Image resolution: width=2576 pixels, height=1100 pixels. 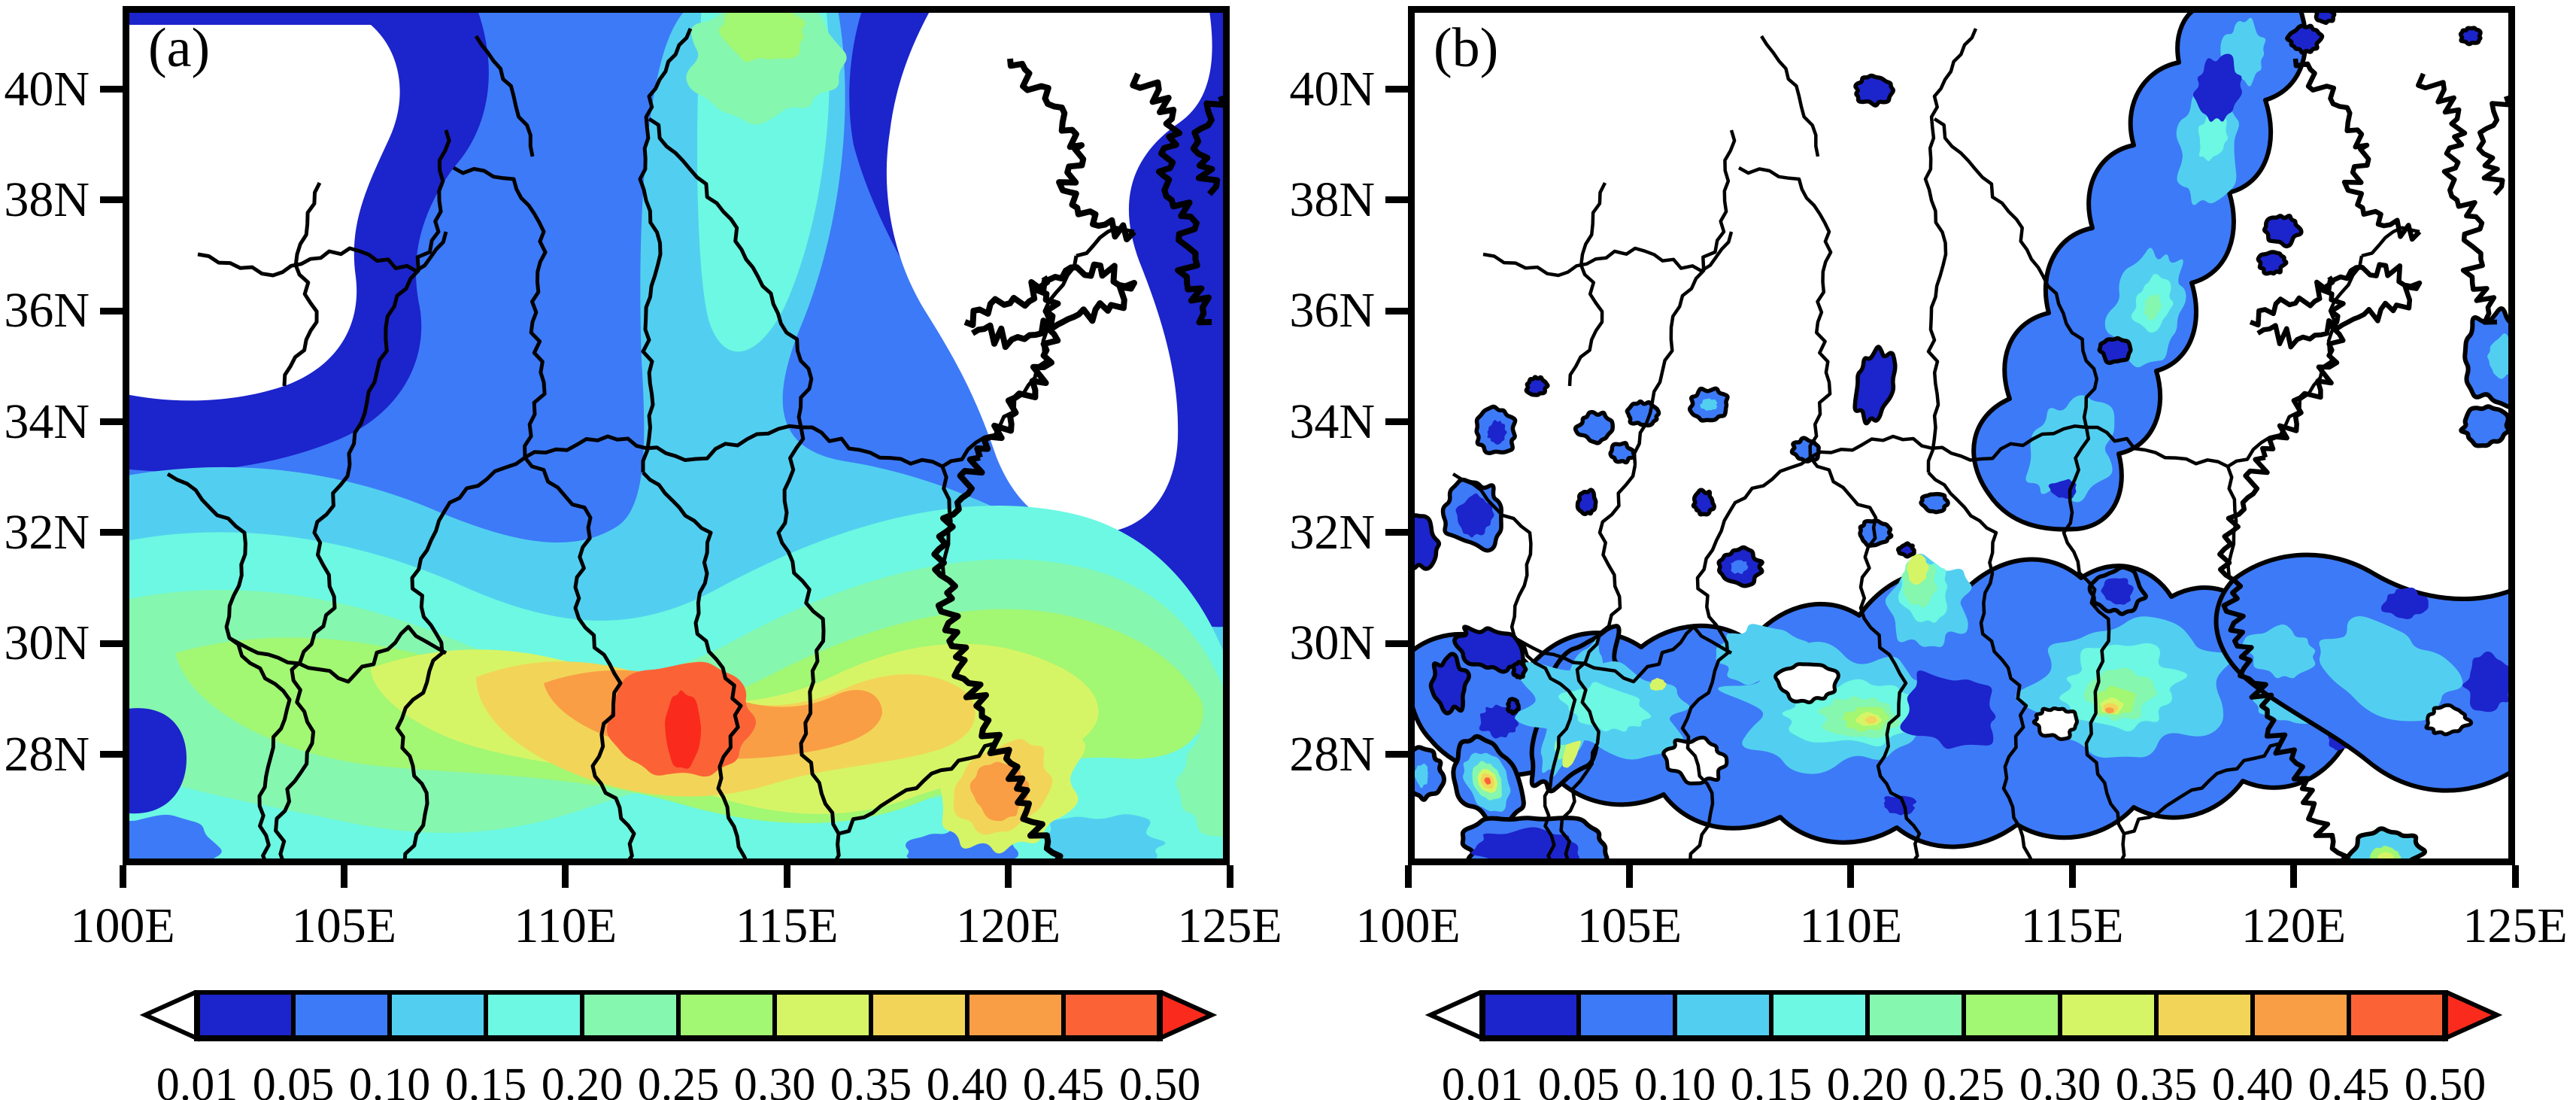 I want to click on panel-label-a: (a), so click(x=179, y=48).